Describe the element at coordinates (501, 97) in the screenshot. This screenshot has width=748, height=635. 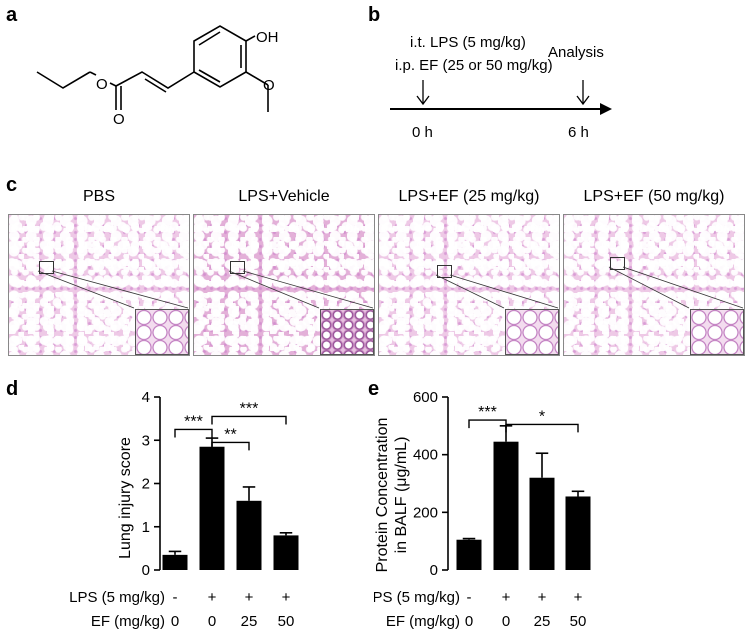
I see `timeline-axis` at that location.